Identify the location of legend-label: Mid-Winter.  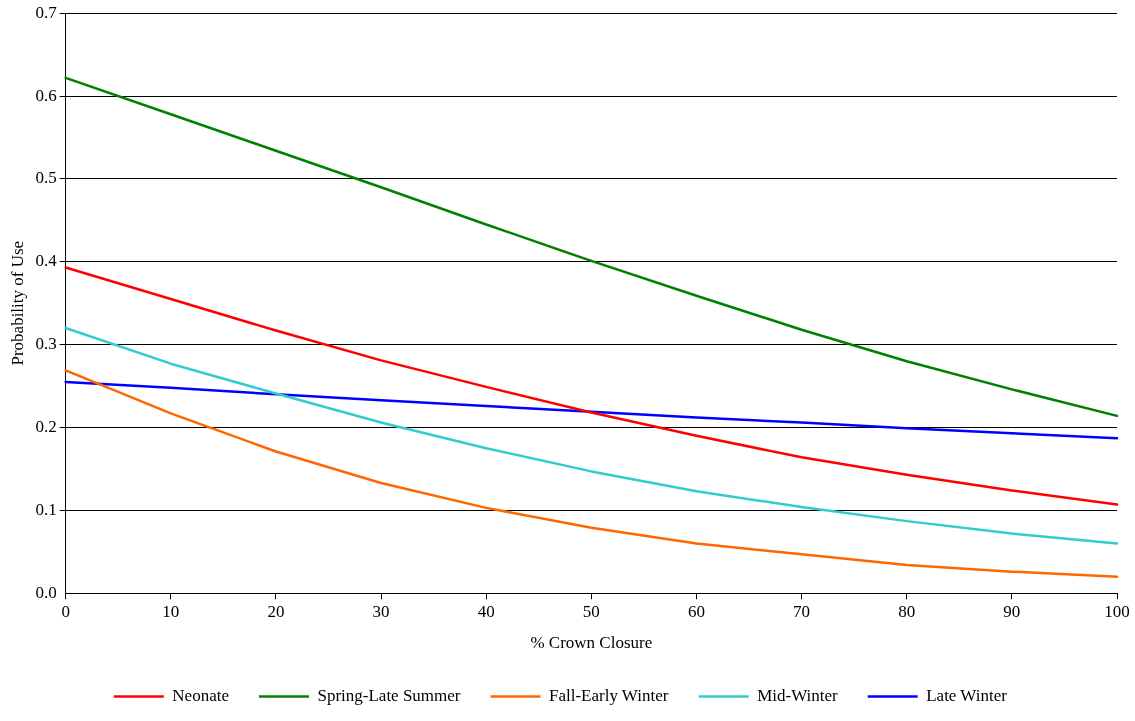
(798, 695).